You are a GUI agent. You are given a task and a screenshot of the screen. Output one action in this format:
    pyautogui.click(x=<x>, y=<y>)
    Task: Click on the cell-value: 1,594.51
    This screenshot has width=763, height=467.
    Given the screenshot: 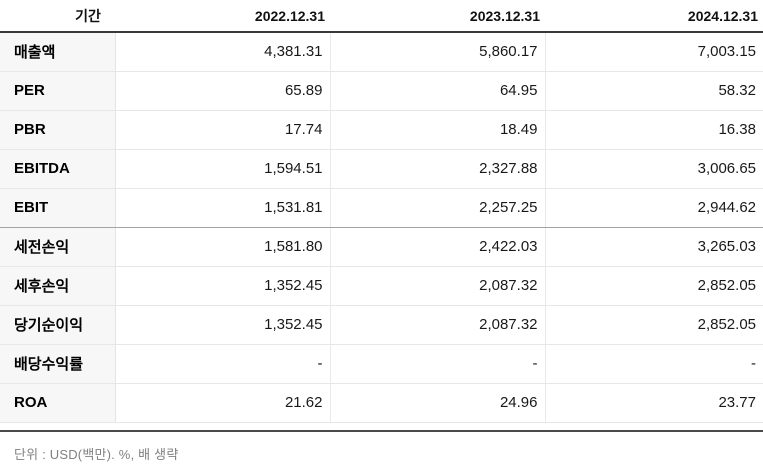 What is the action you would take?
    pyautogui.click(x=222, y=169)
    